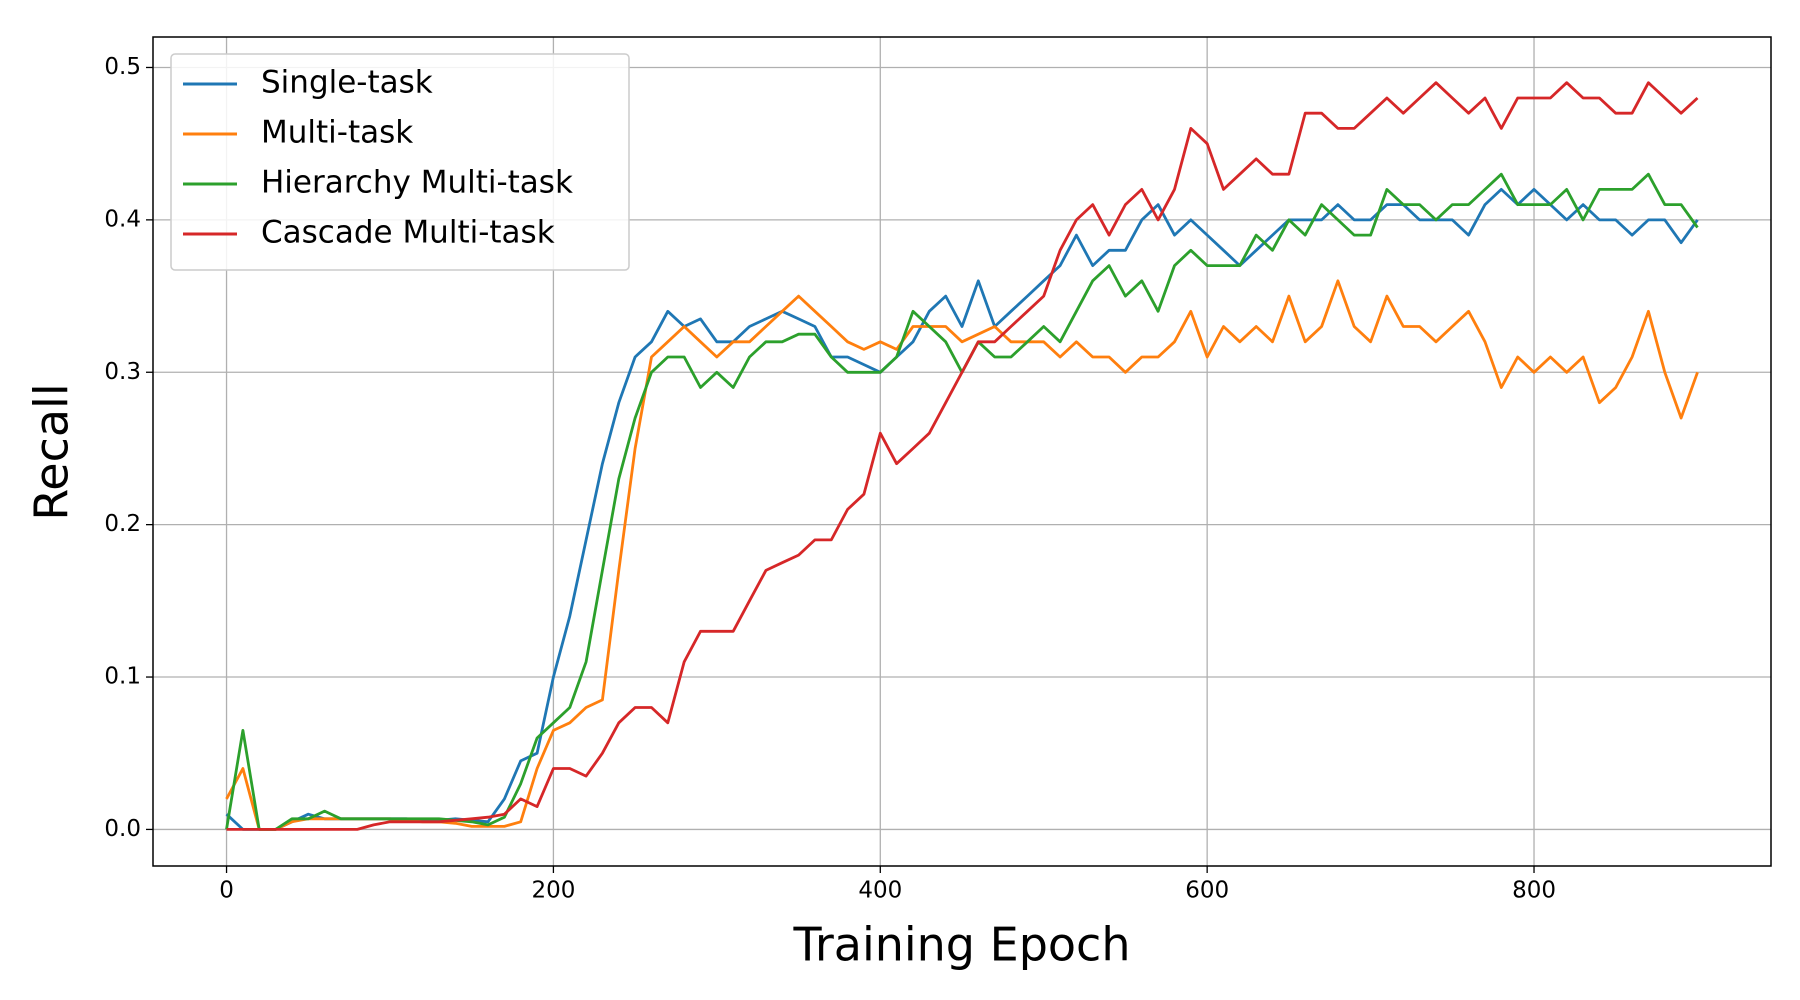  What do you see at coordinates (1207, 891) in the screenshot?
I see `x-tick-label: 600` at bounding box center [1207, 891].